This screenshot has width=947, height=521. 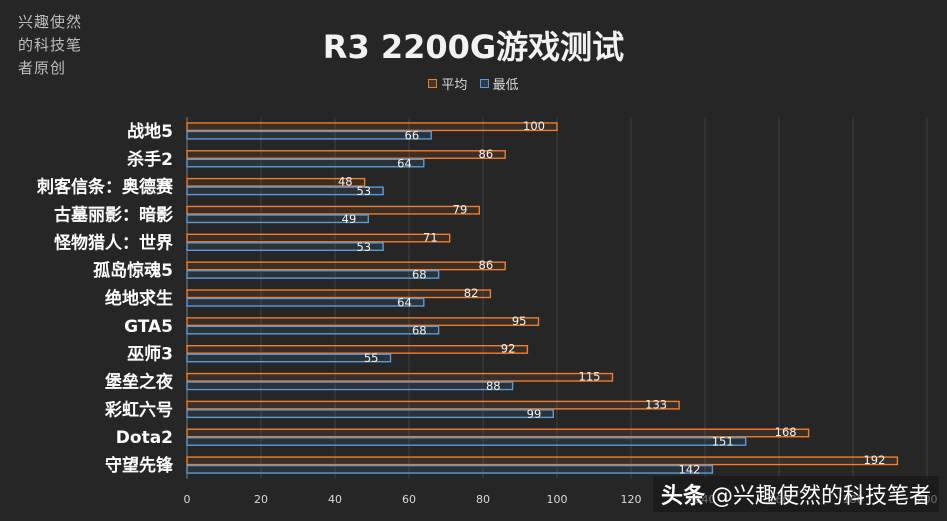 I want to click on category-label: 刺客信条：奥德赛, so click(x=105, y=187).